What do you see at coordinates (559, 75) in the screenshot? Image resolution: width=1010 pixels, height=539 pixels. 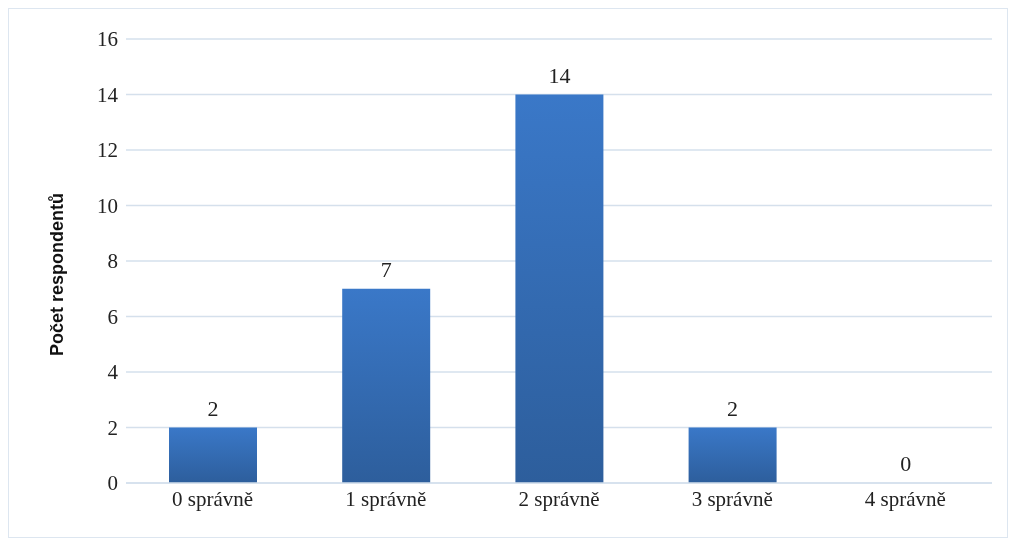 I see `data-label: 14` at bounding box center [559, 75].